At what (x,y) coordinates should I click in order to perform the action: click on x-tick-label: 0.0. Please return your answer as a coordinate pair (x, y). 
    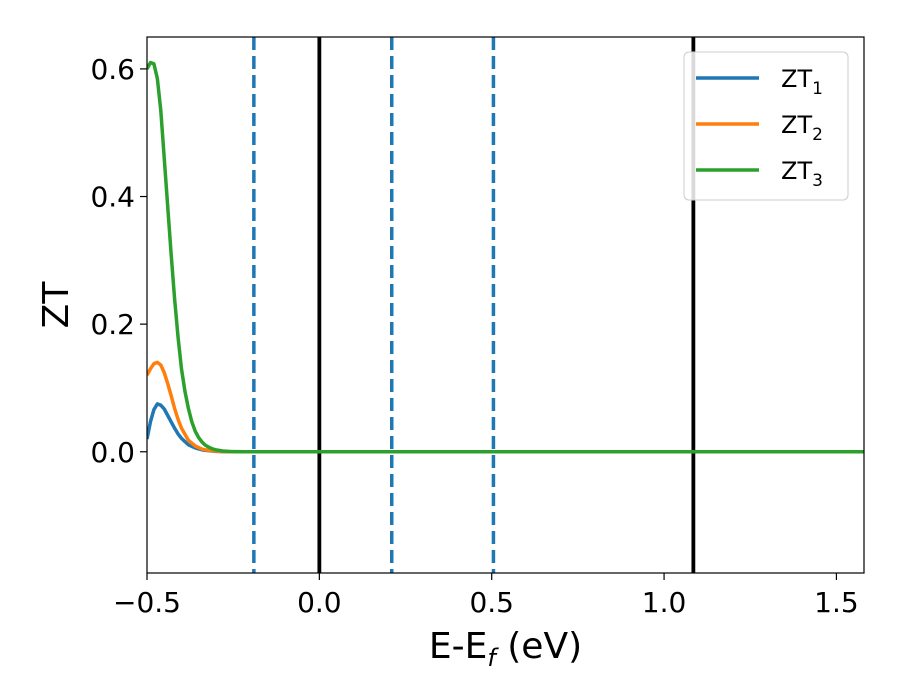
    Looking at the image, I should click on (319, 602).